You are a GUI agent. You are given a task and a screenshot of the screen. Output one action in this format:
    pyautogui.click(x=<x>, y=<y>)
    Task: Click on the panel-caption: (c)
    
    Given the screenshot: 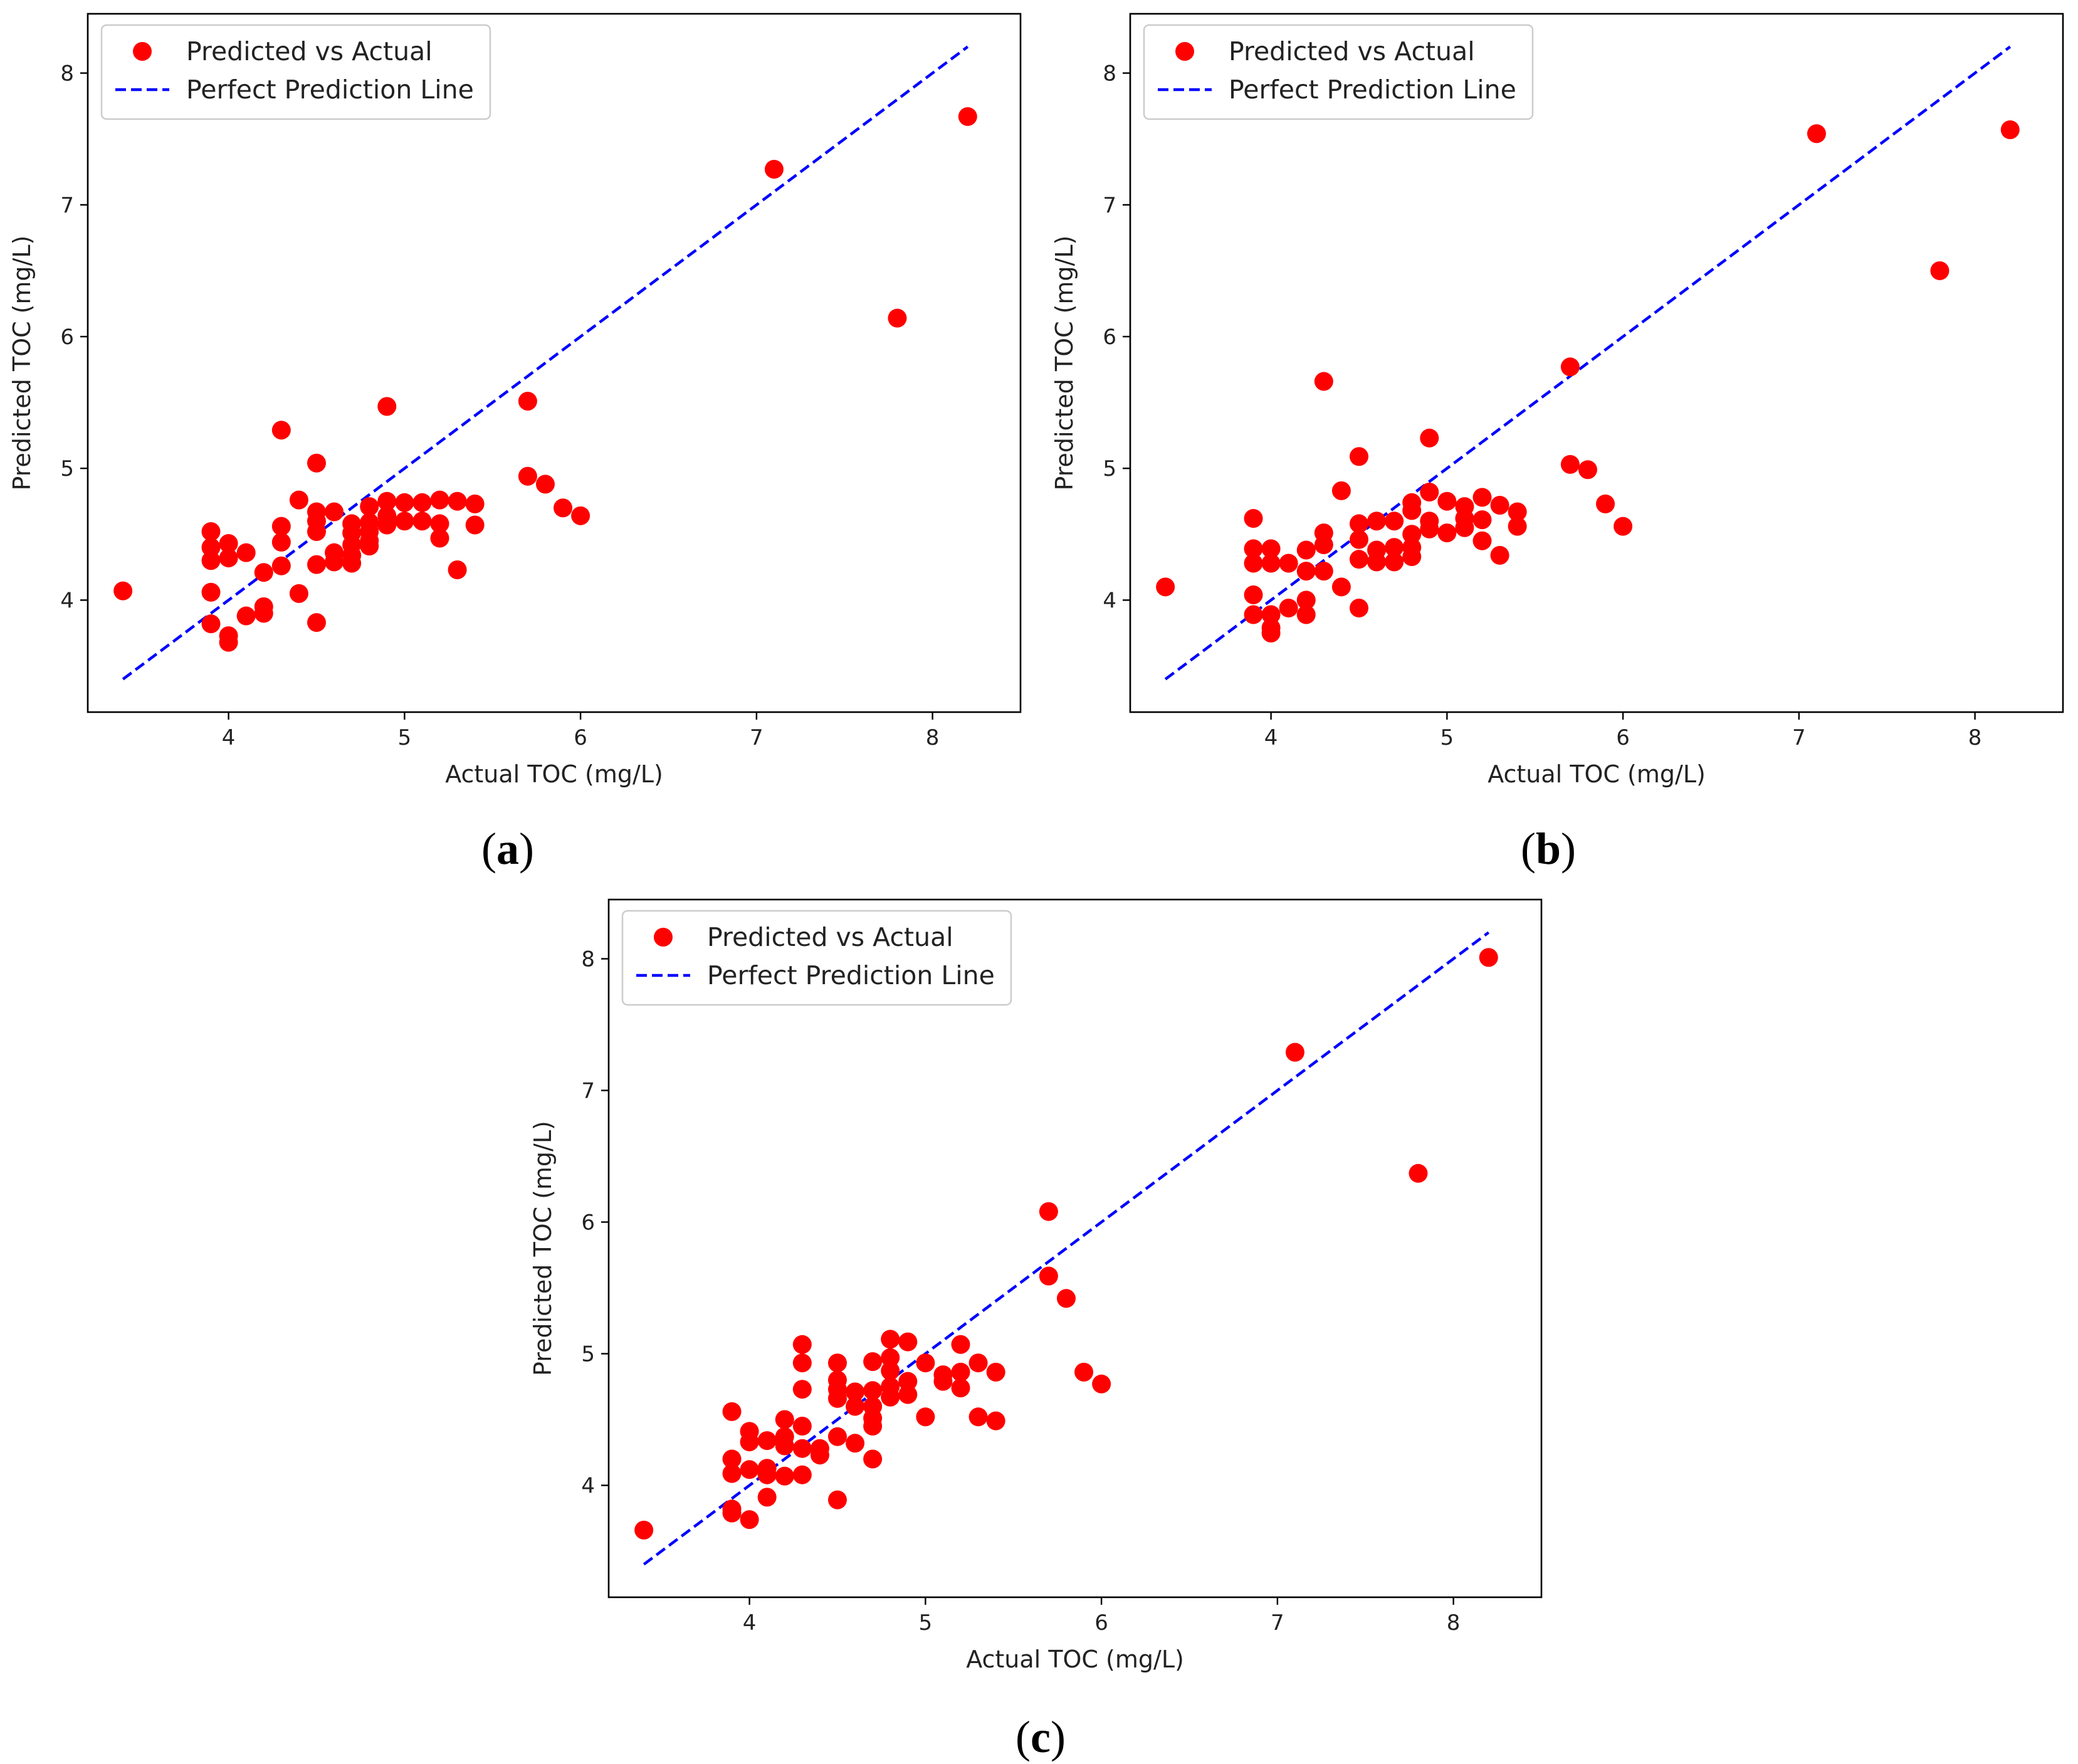 What is the action you would take?
    pyautogui.click(x=1040, y=1737)
    